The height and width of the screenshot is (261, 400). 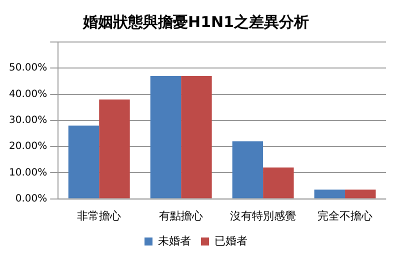 I want to click on y-tick-label: 30.00%, so click(x=28, y=120).